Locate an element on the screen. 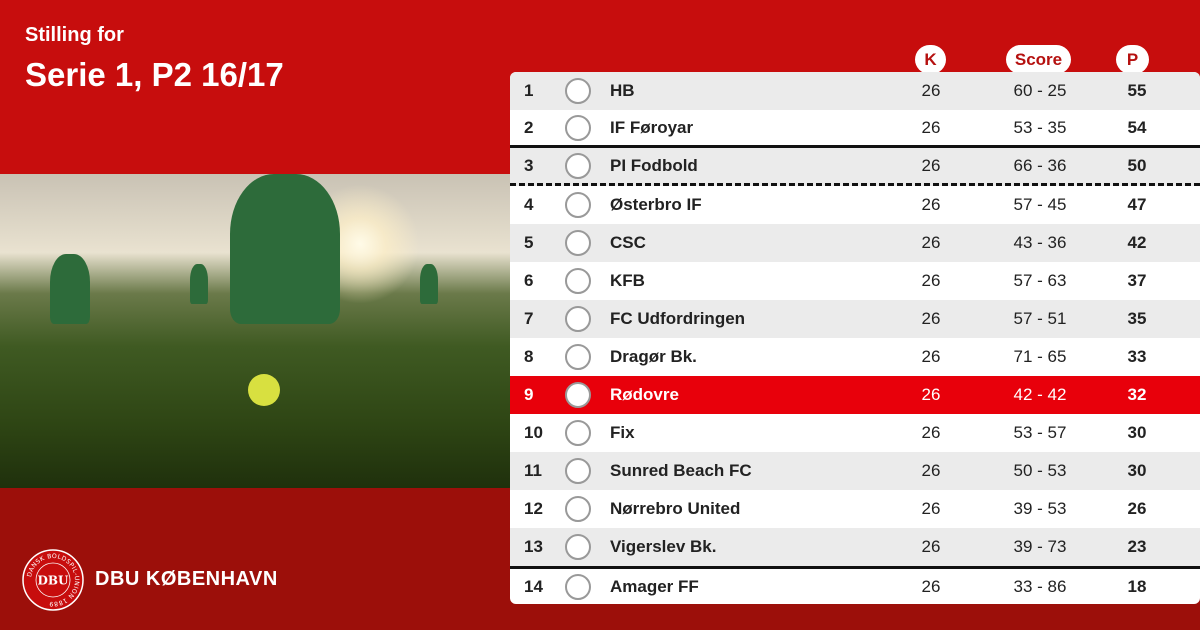  table-row: 6 KFB 26 57 - 63 37 is located at coordinates (855, 281).